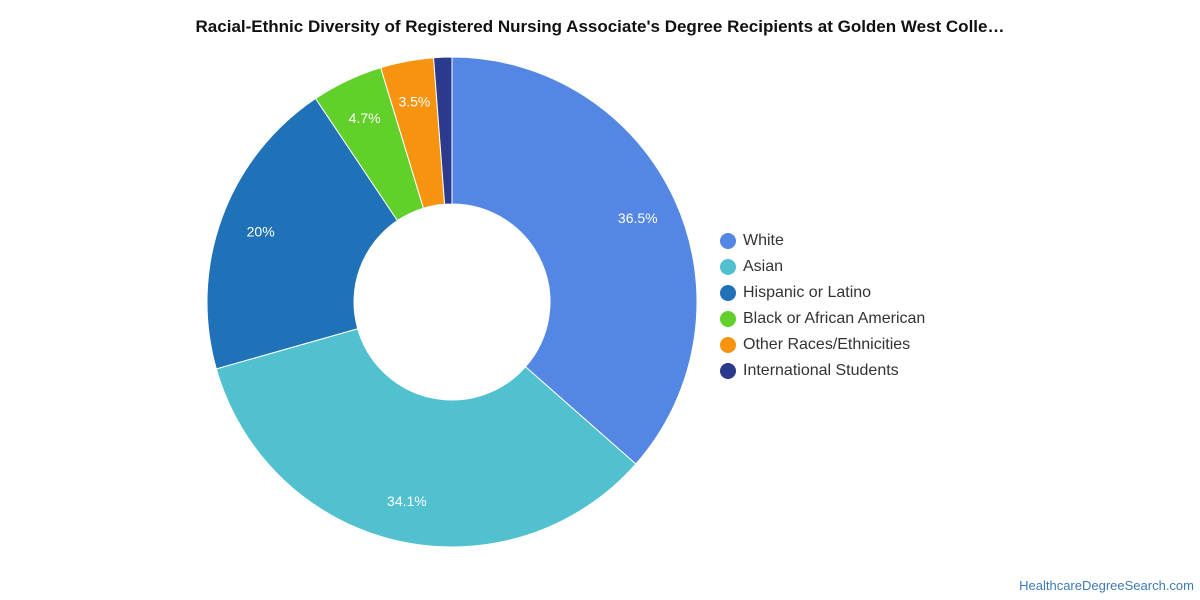 This screenshot has width=1200, height=600. Describe the element at coordinates (574, 260) in the screenshot. I see `slice-white` at that location.